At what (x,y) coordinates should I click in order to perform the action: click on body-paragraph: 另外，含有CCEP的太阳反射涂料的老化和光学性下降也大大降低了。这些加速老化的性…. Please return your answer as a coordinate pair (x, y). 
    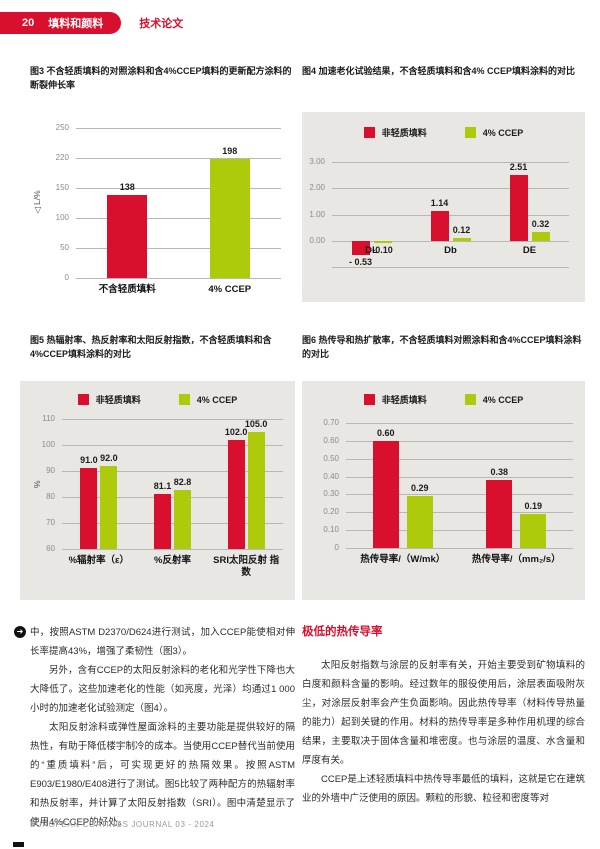
    Looking at the image, I should click on (162, 689).